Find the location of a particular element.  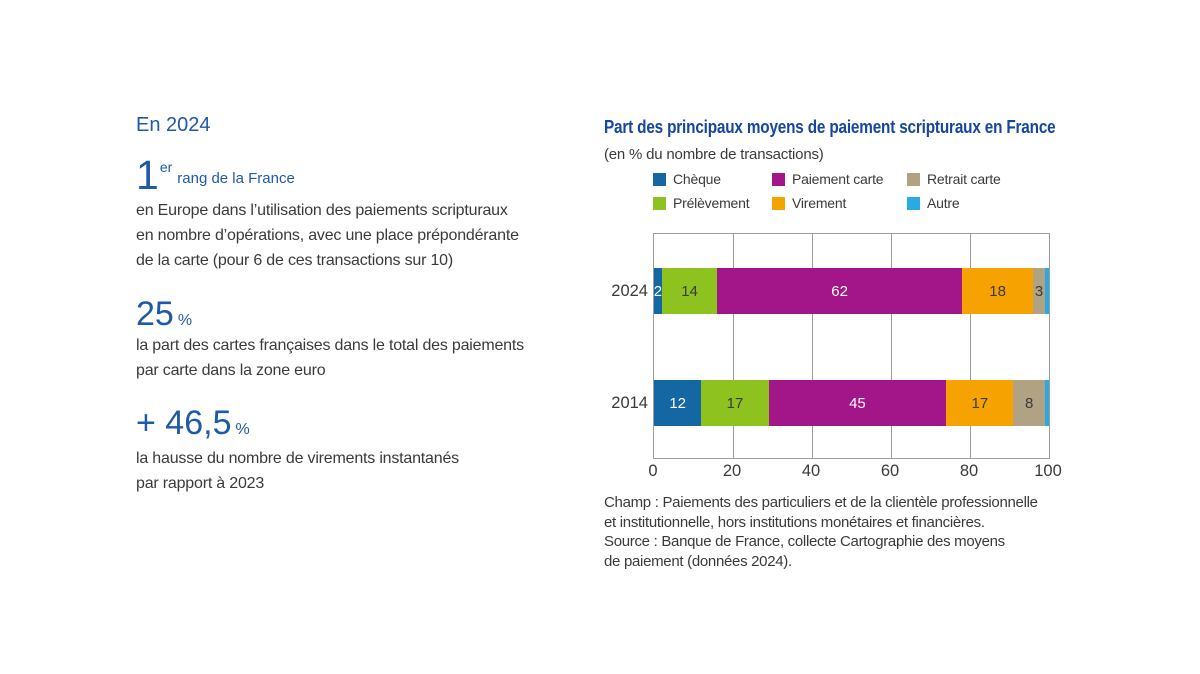

bar-segment-chèque: 2 is located at coordinates (658, 291).